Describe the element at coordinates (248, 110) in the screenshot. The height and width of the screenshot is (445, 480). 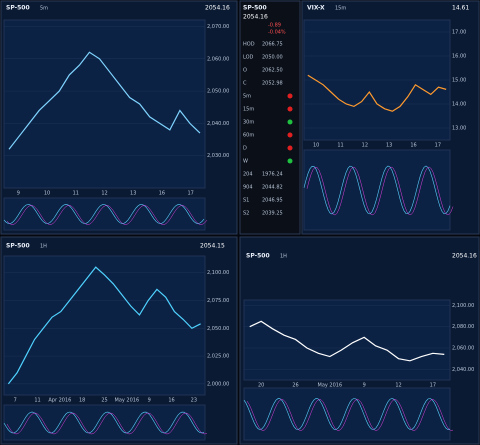
I see `watch-label: 15m` at that location.